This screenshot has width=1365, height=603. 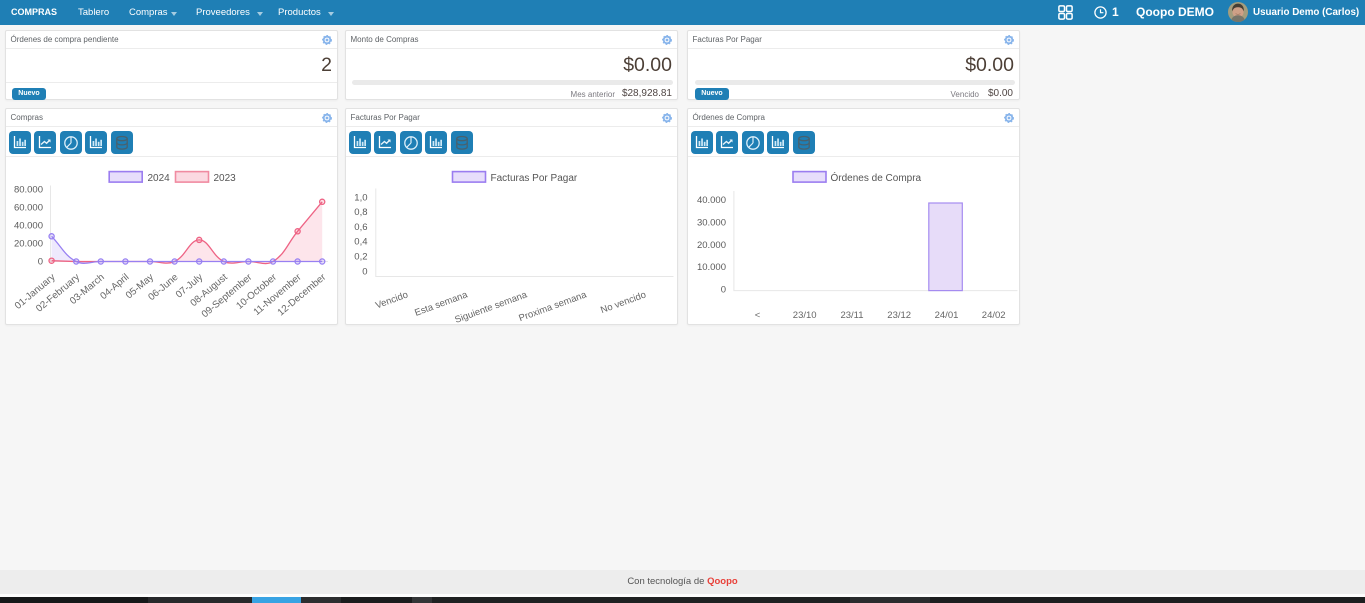 I want to click on svg-text: Facturas Por Pagar, so click(x=534, y=178).